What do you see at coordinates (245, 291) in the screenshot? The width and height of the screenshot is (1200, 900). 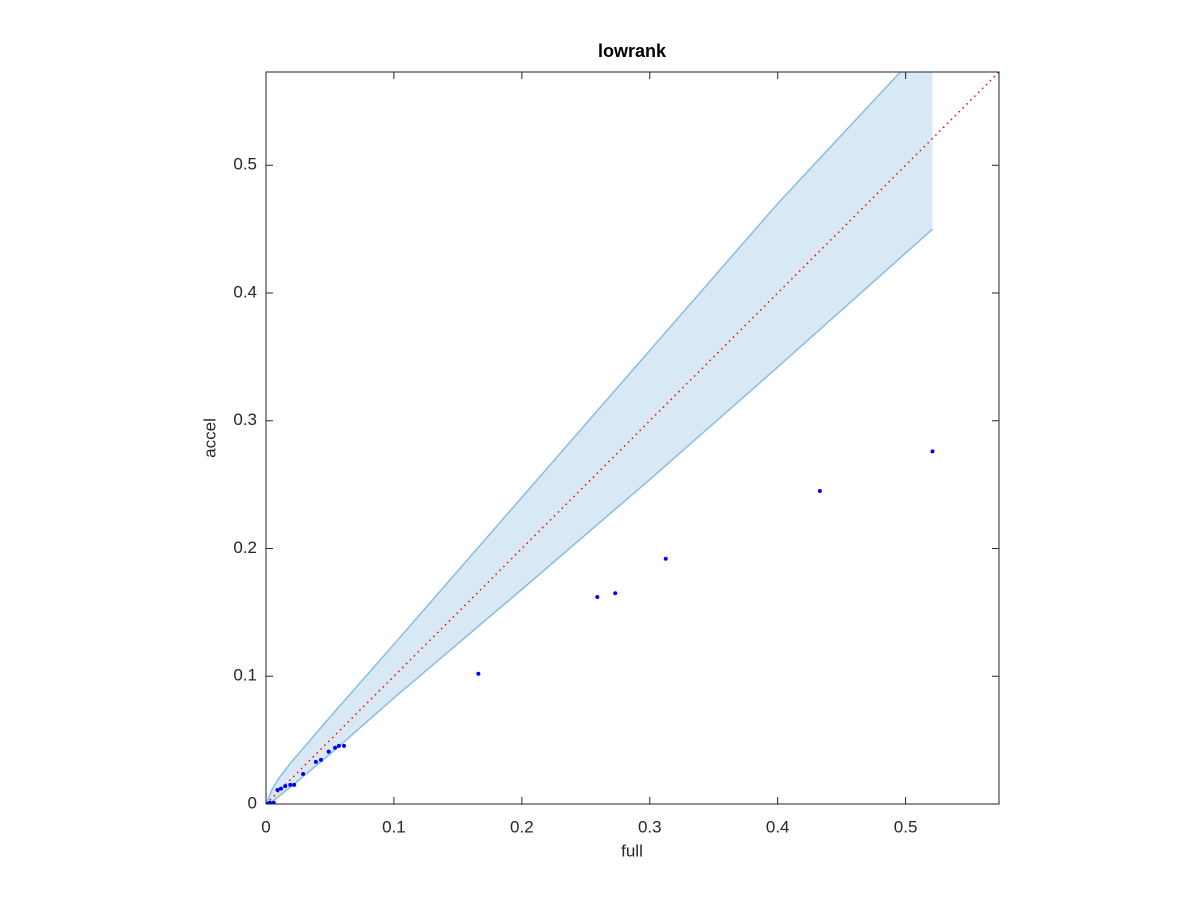 I see `y-tick-label: 0.4` at bounding box center [245, 291].